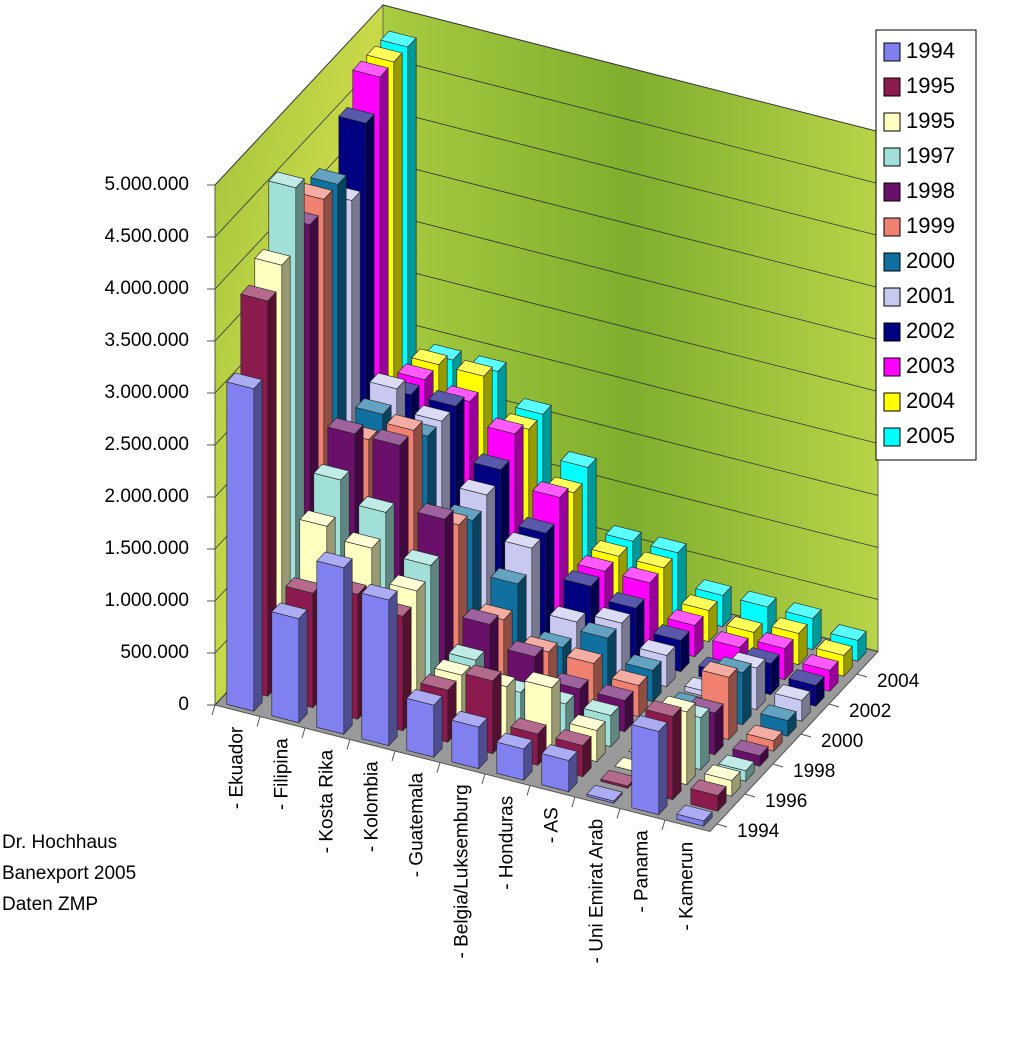 The image size is (1024, 1045). What do you see at coordinates (146, 548) in the screenshot?
I see `y-tick-label: 1.500.000` at bounding box center [146, 548].